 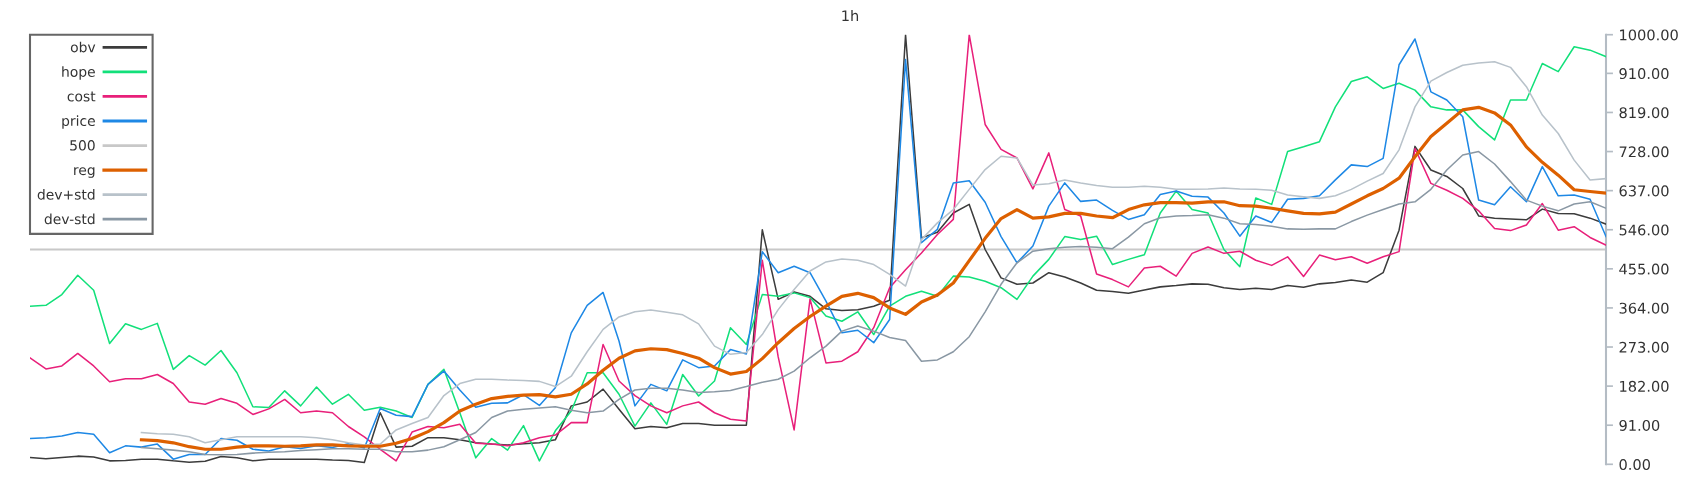 What do you see at coordinates (1634, 465) in the screenshot?
I see `y-tick-label: 0.00` at bounding box center [1634, 465].